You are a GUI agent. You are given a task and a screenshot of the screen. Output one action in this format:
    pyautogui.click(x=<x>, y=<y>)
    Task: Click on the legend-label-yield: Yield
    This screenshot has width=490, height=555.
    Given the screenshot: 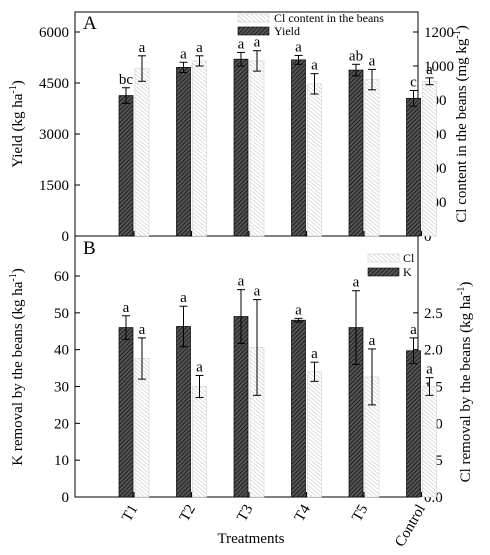 What is the action you would take?
    pyautogui.click(x=287, y=31)
    